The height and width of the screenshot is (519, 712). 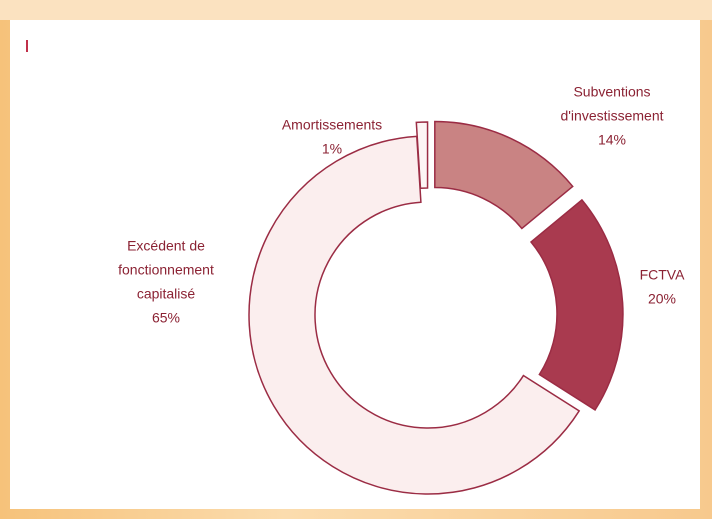 What do you see at coordinates (611, 116) in the screenshot?
I see `segment-label: d'investissement` at bounding box center [611, 116].